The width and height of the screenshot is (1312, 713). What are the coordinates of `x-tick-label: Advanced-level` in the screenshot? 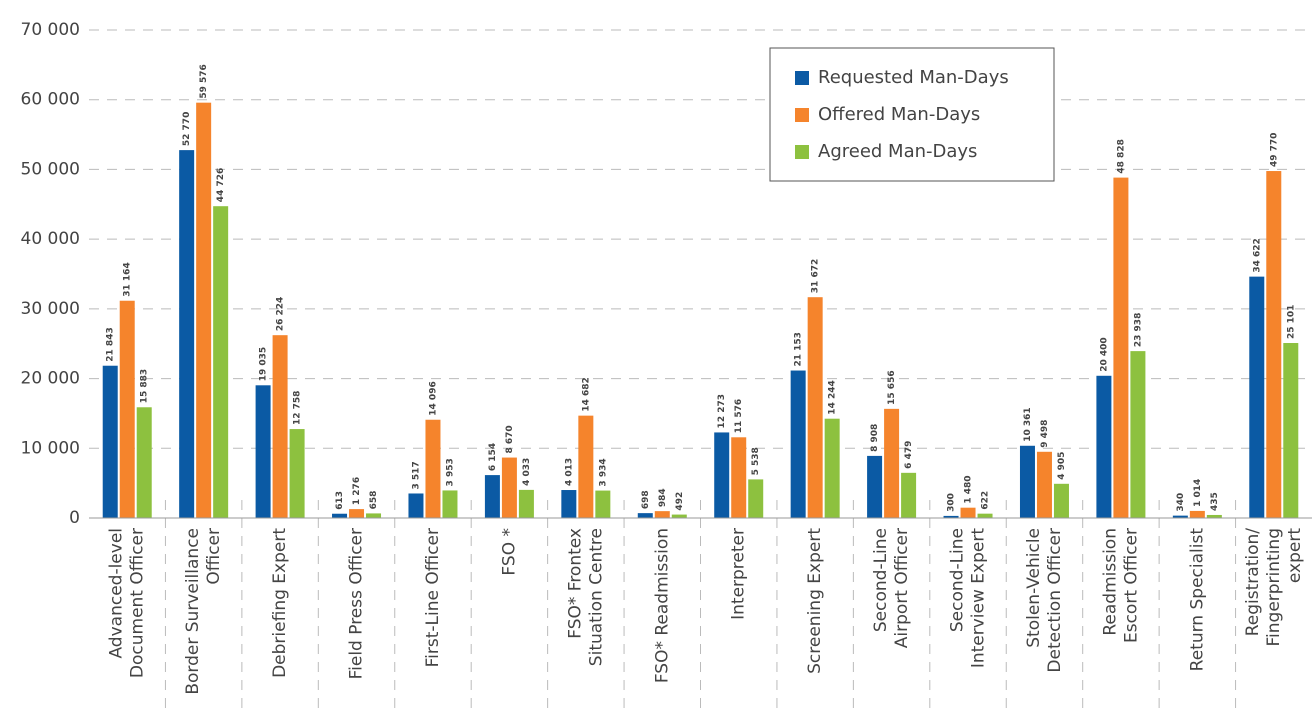 It's located at (117, 593).